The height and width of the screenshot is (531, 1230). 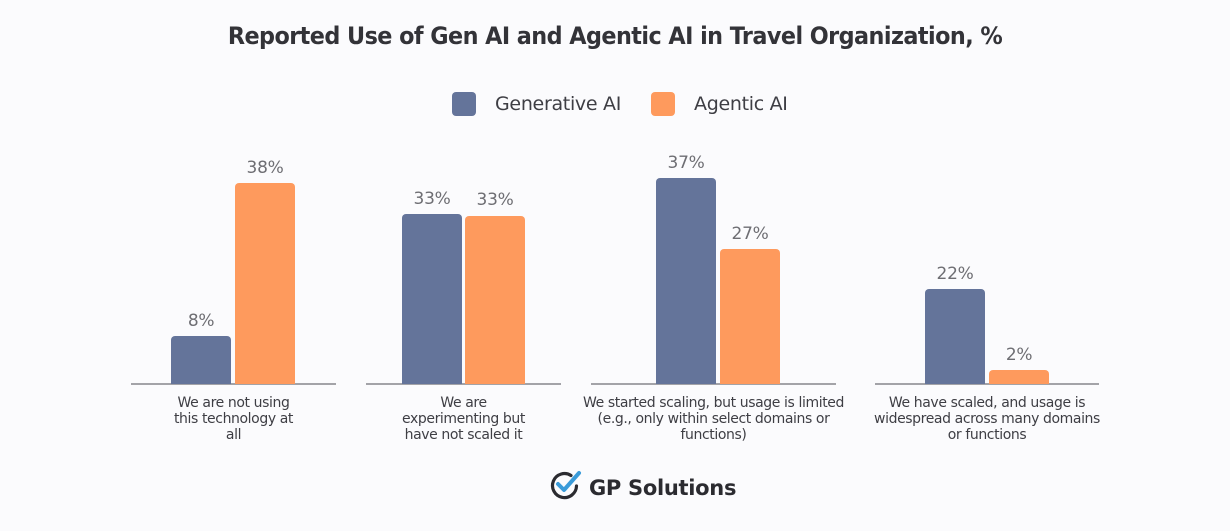 I want to click on category-label-line: have not scaled it, so click(x=463, y=435).